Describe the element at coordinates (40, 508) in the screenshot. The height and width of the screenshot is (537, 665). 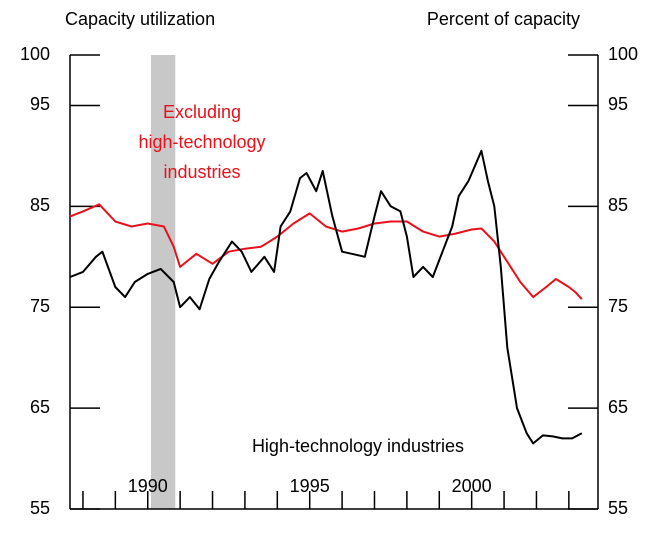
I see `y-tick-label: 55` at that location.